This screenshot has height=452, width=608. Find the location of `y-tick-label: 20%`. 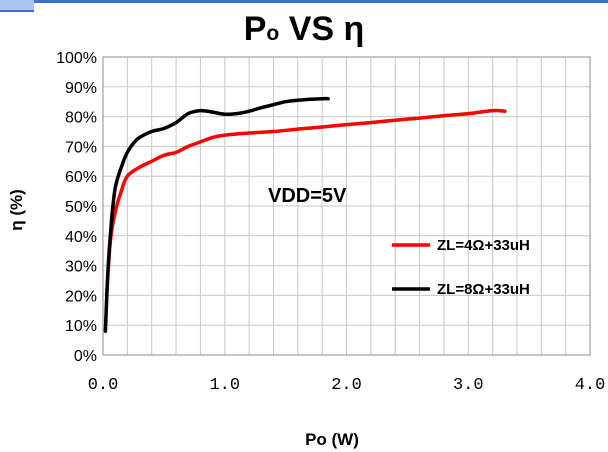

y-tick-label: 20% is located at coordinates (81, 296).